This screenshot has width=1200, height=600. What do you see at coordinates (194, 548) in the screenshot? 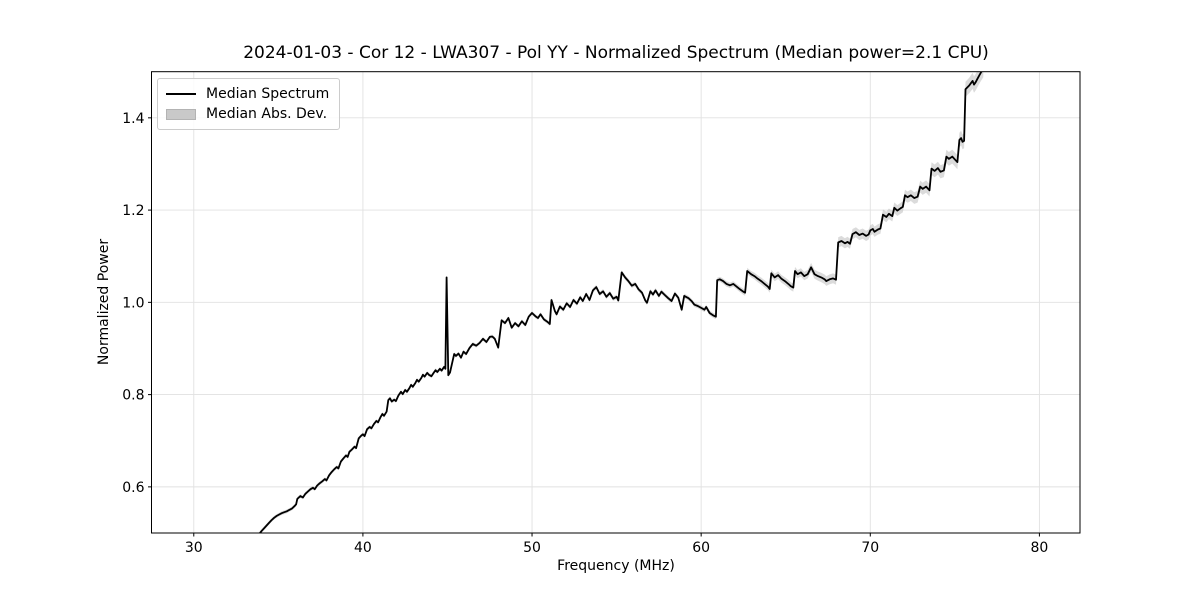
I see `x-tick-label: 30` at bounding box center [194, 548].